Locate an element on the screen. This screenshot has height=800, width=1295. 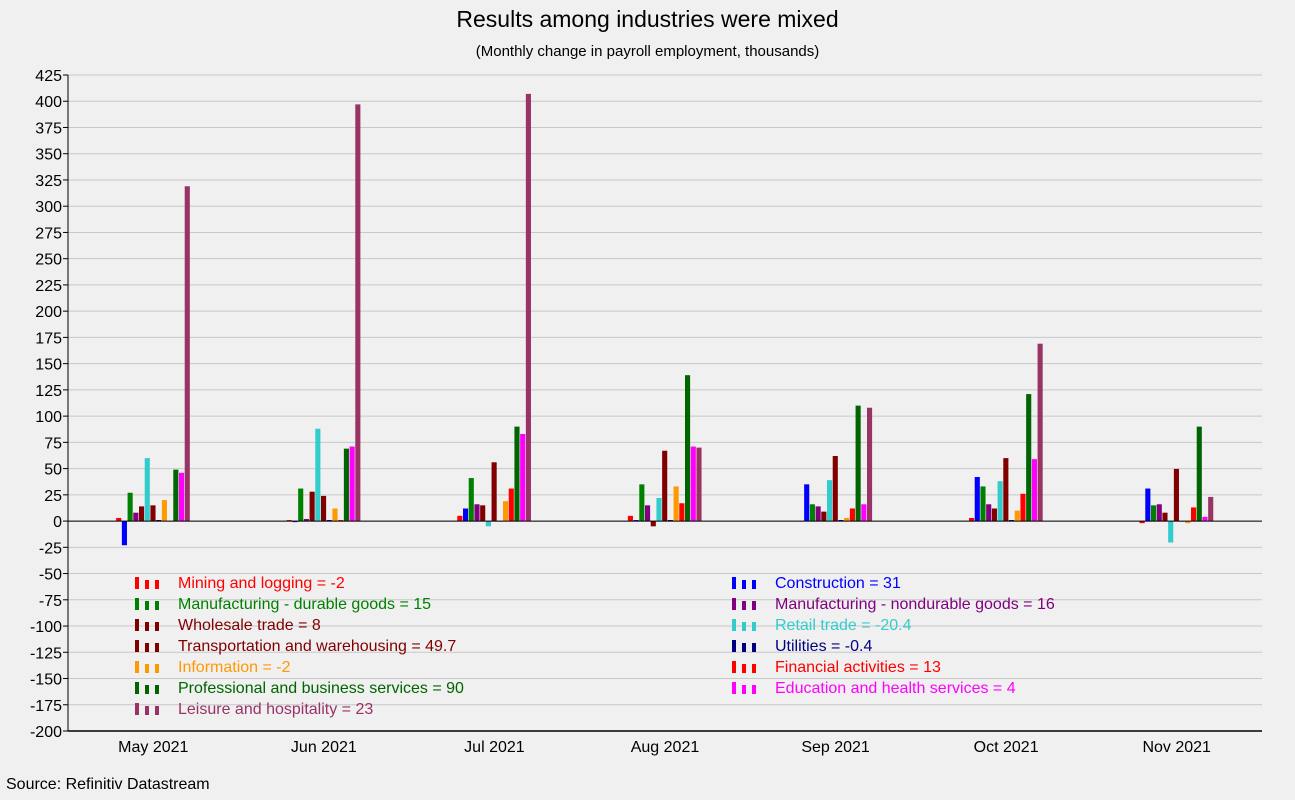
y-tick-label: 25 is located at coordinates (53, 496).